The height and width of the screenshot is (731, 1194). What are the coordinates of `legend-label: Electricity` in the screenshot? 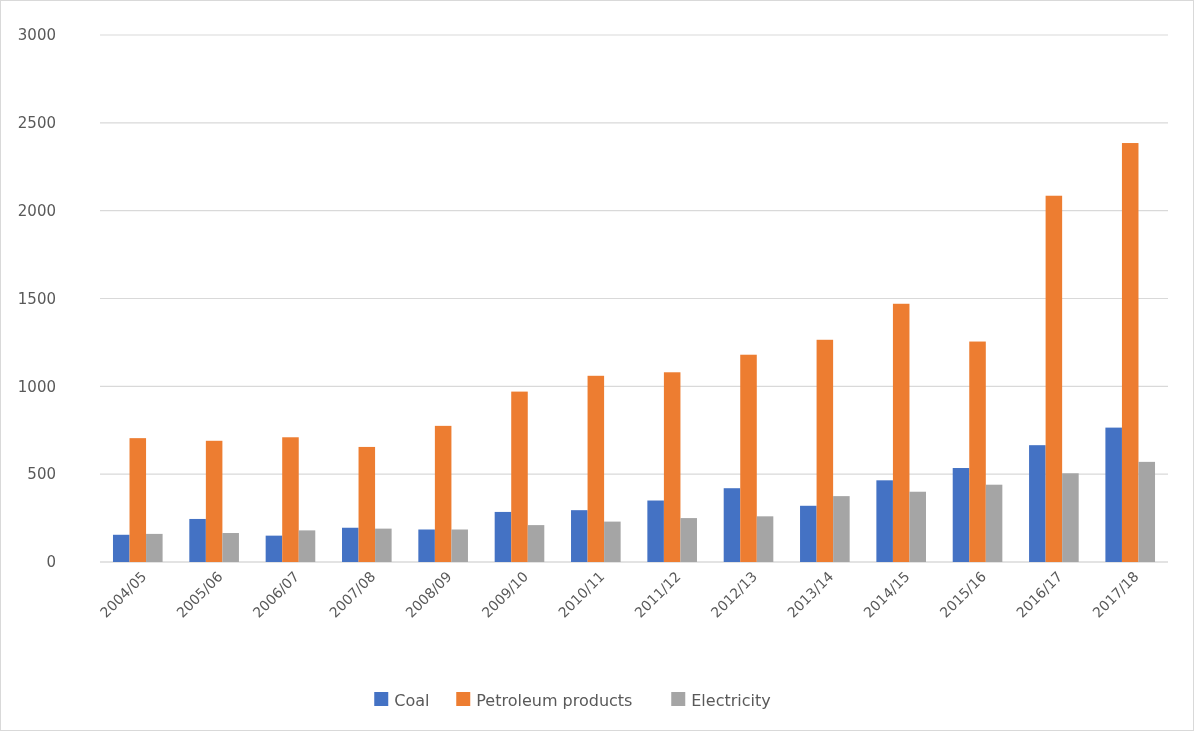 It's located at (731, 700).